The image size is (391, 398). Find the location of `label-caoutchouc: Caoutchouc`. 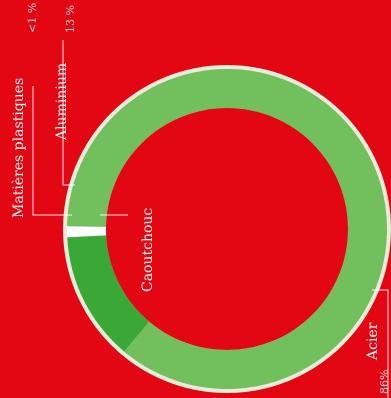

label-caoutchouc: Caoutchouc is located at coordinates (148, 250).